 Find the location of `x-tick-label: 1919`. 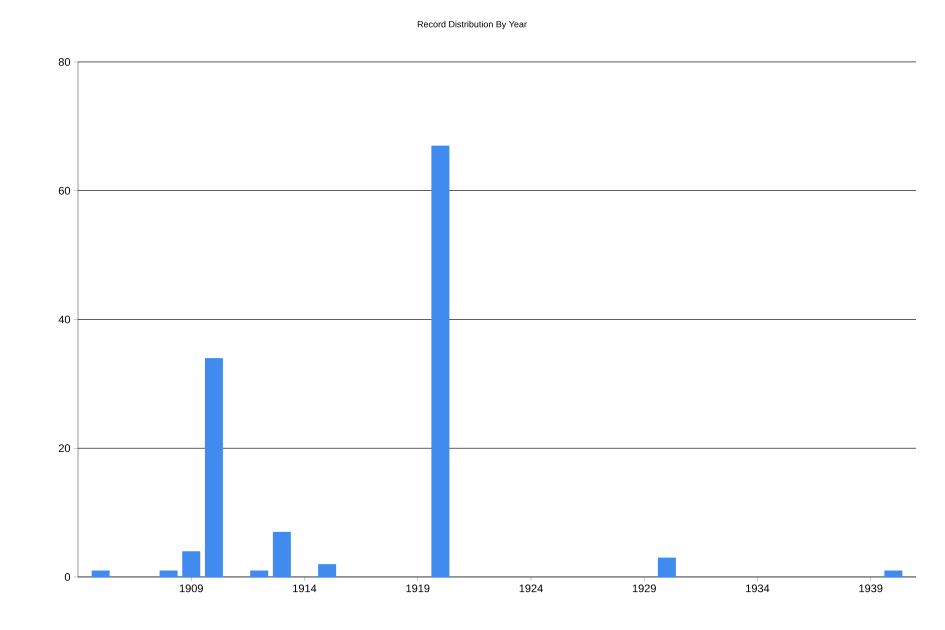

x-tick-label: 1919 is located at coordinates (418, 588).